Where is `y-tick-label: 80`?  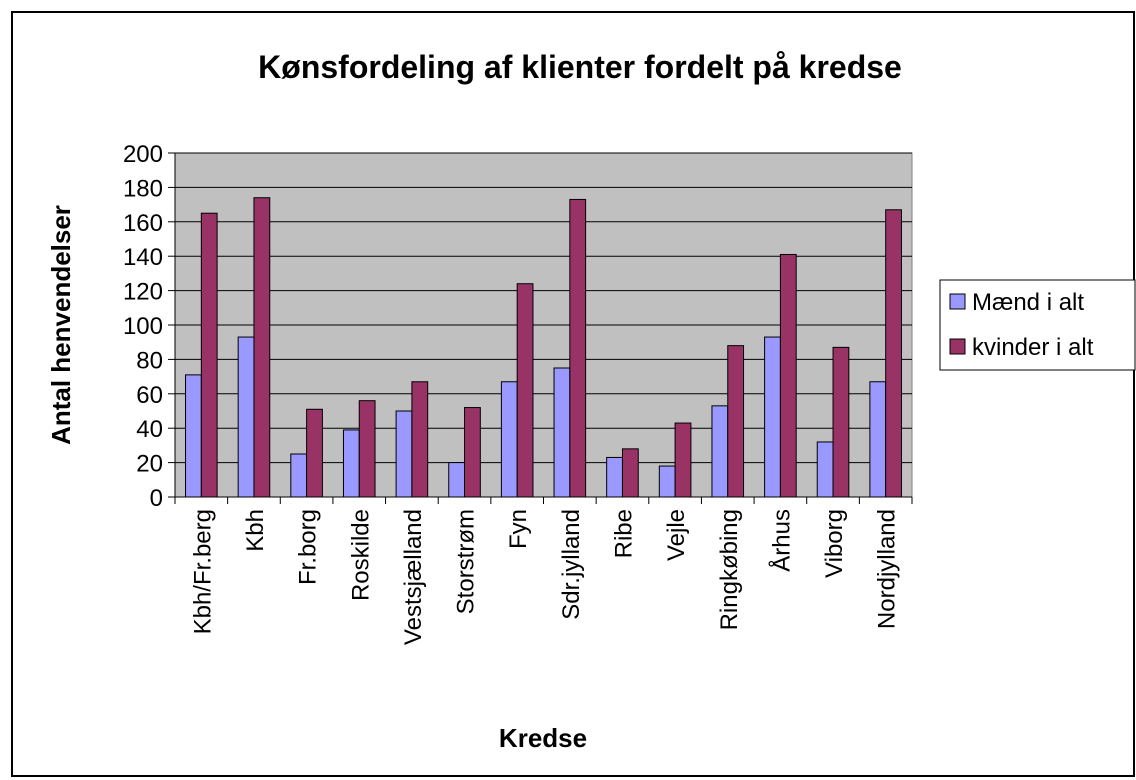 y-tick-label: 80 is located at coordinates (149, 360).